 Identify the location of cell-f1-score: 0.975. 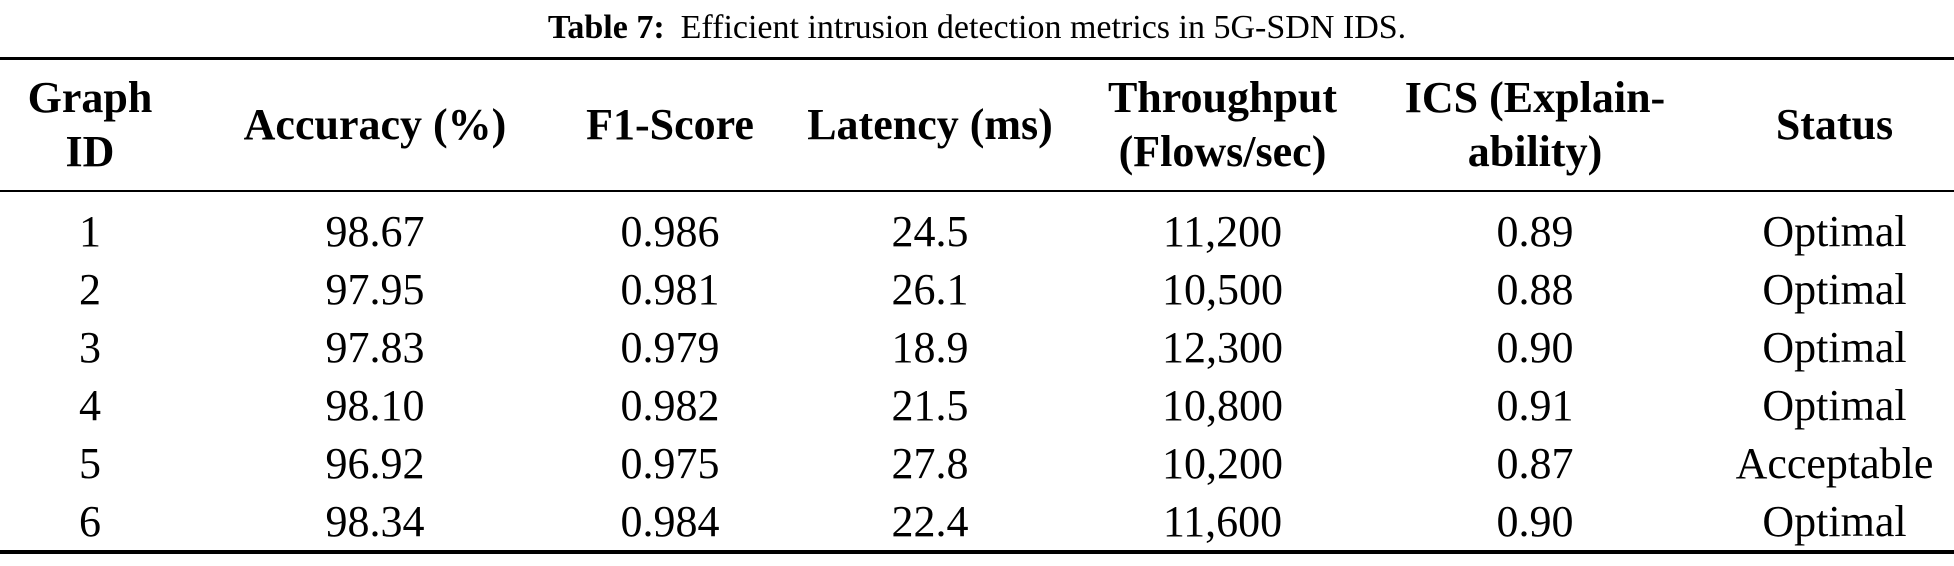
(670, 463).